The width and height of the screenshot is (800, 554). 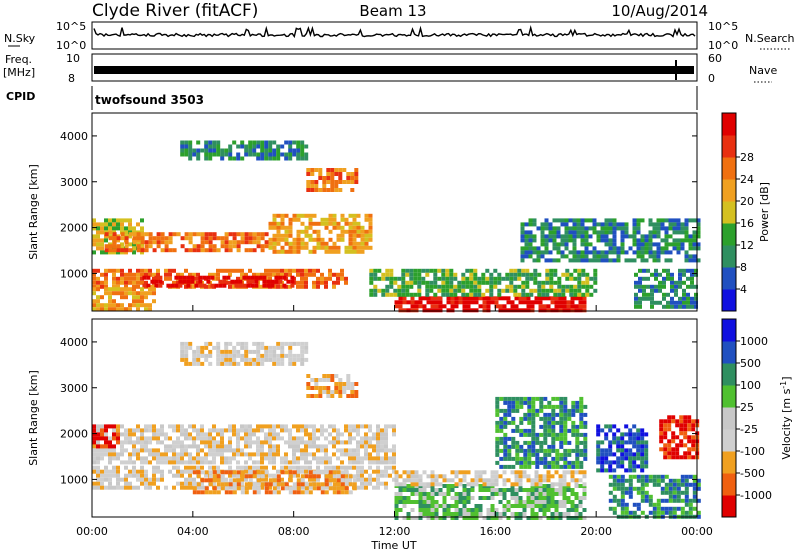 What do you see at coordinates (743, 267) in the screenshot?
I see `colorbar-tick-label: 8` at bounding box center [743, 267].